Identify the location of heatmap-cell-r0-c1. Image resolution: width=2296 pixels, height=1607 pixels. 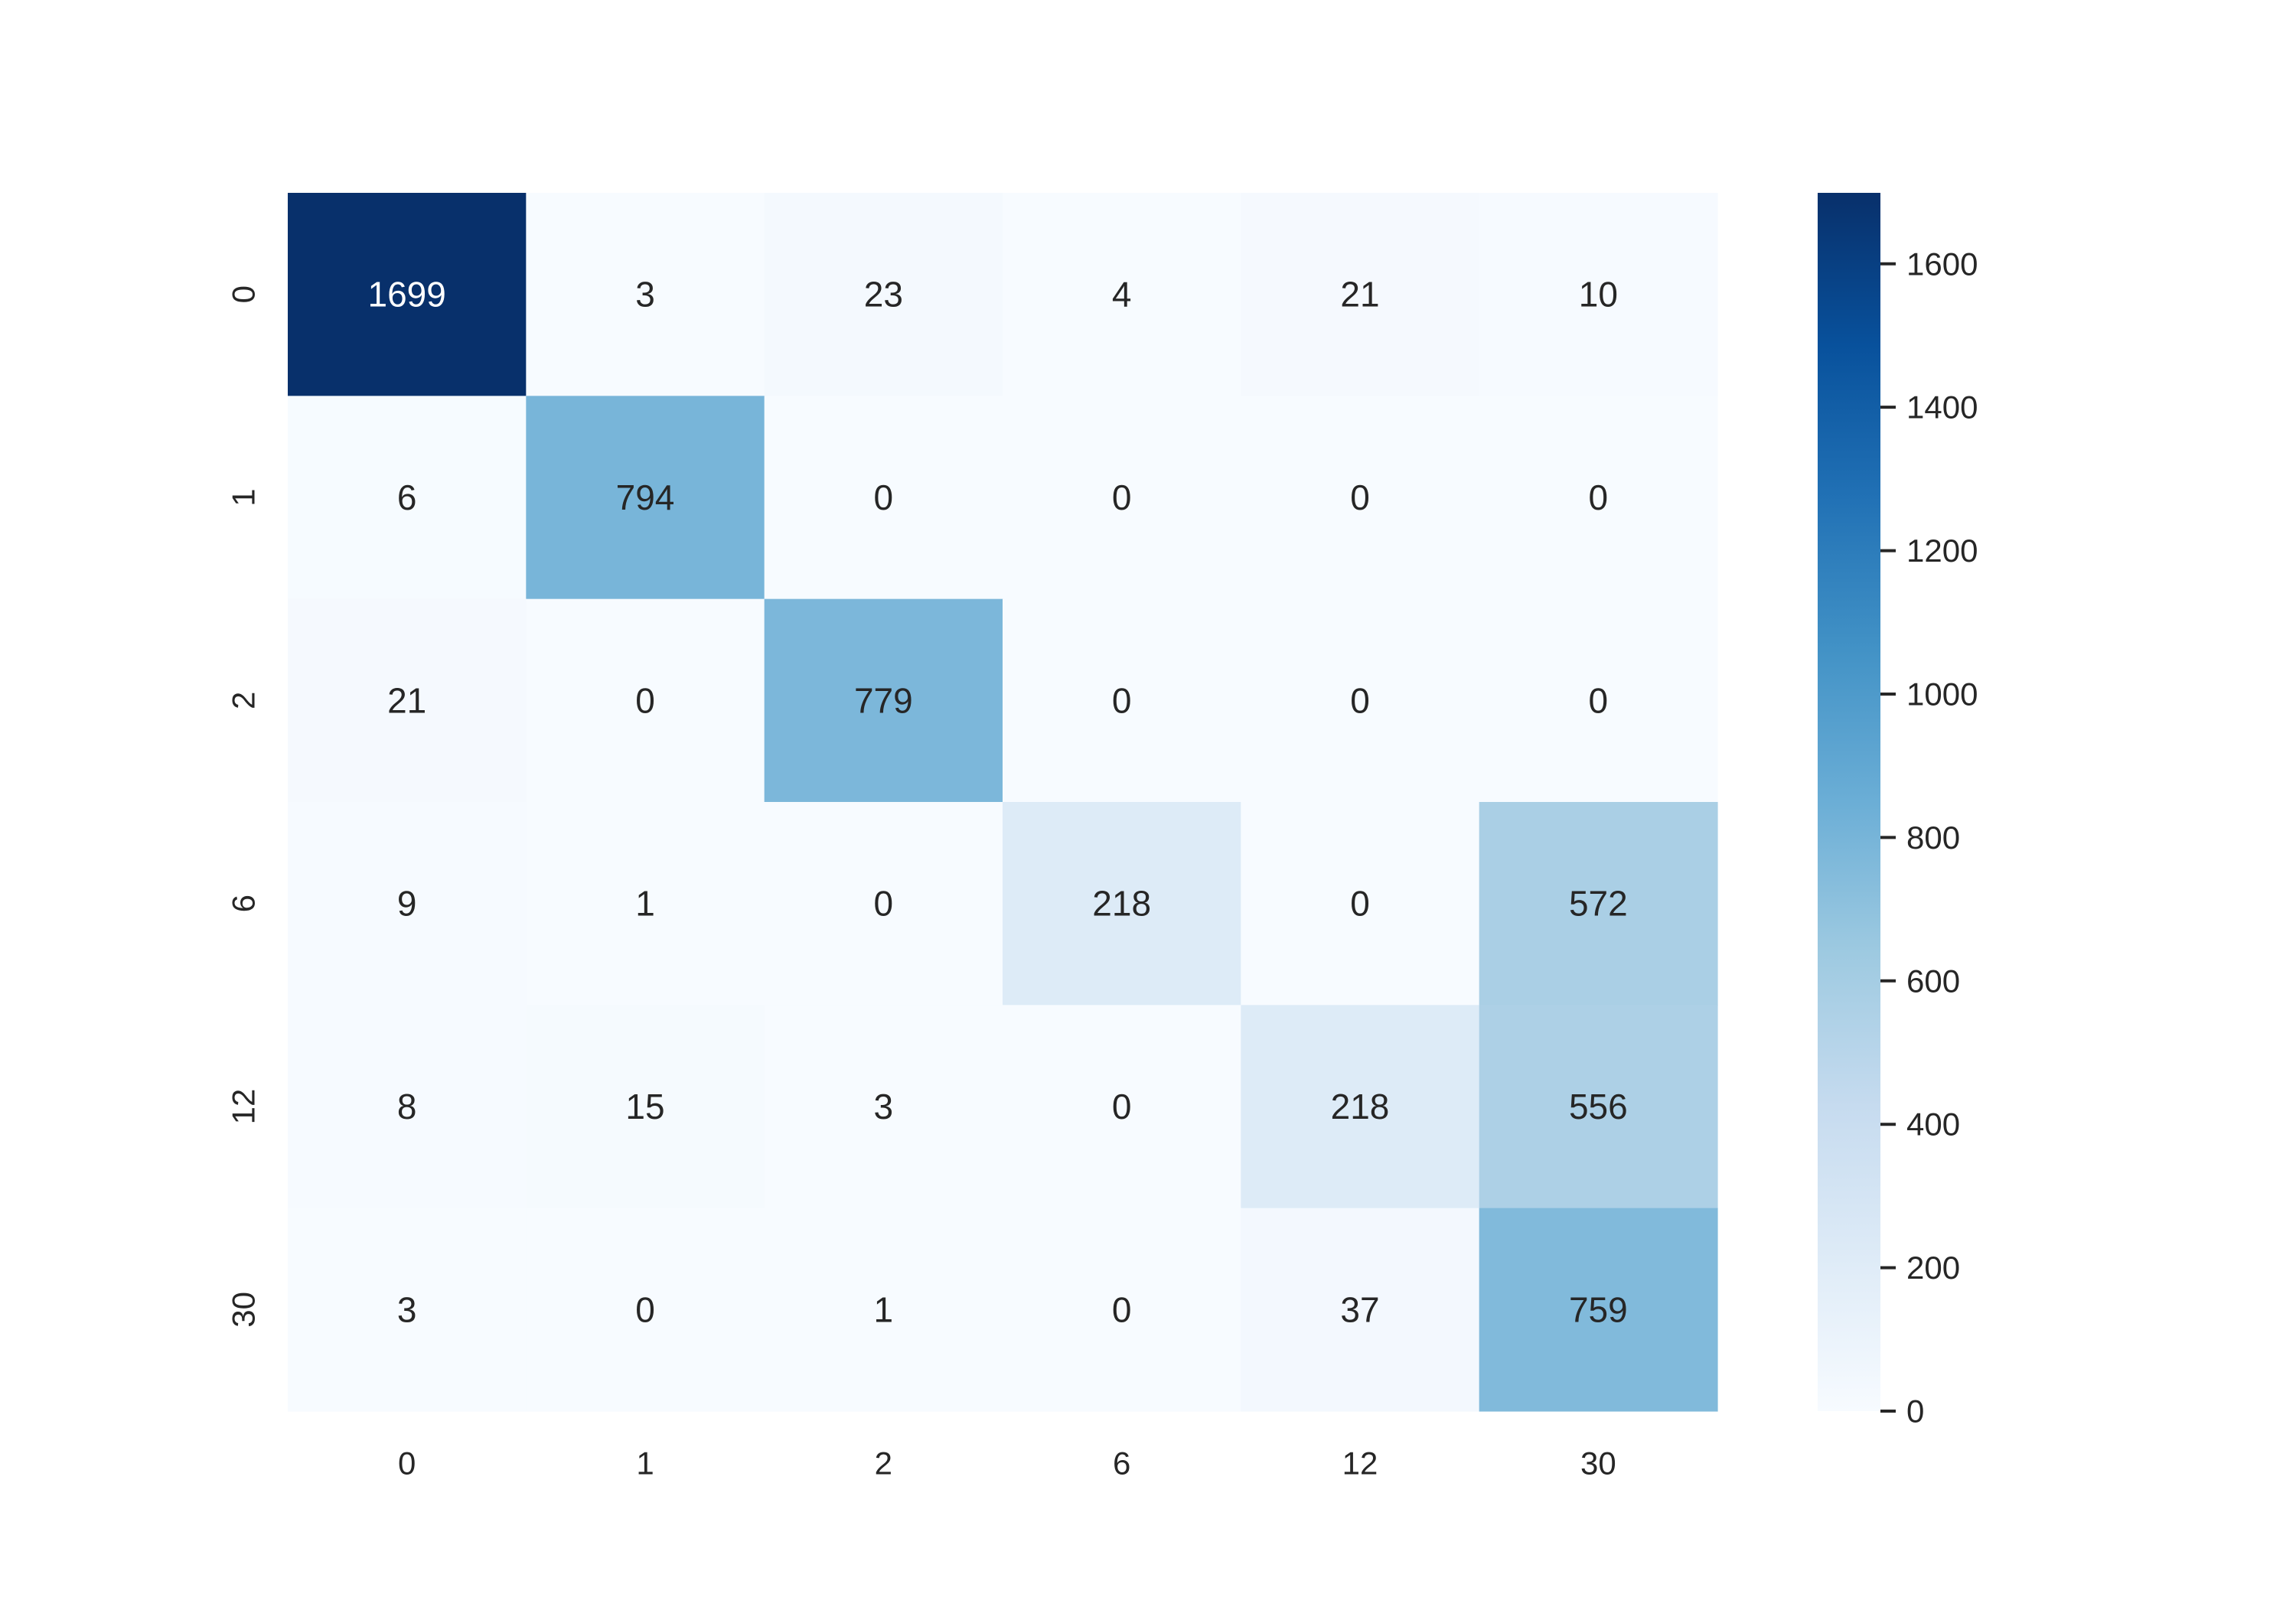
(645, 294).